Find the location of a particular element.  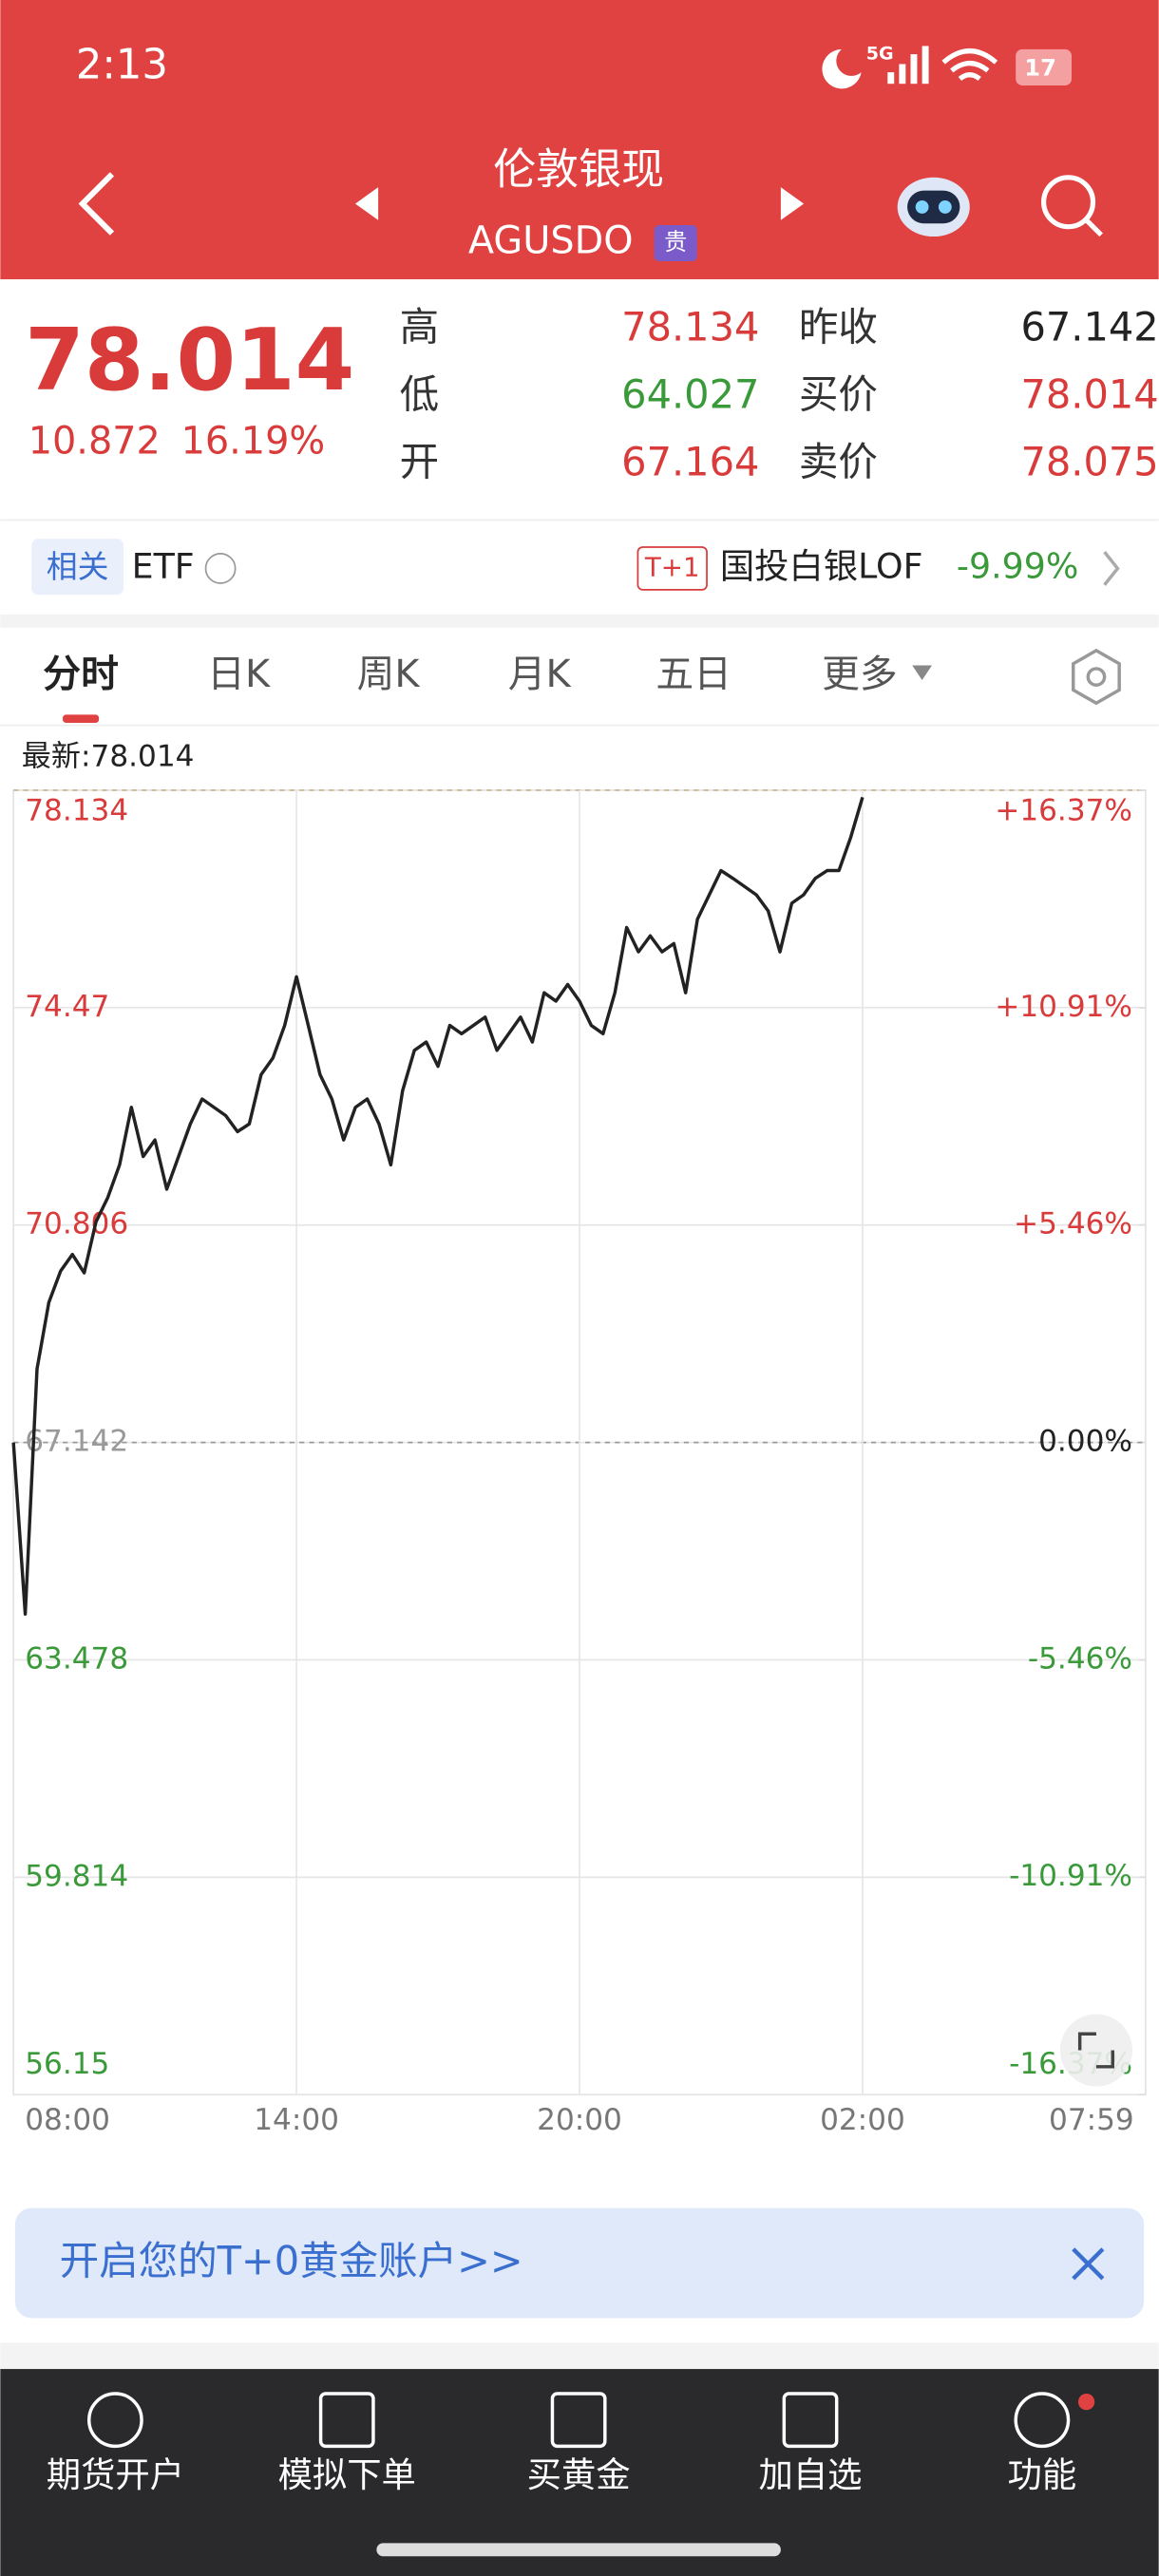

chevron is located at coordinates (1111, 568).